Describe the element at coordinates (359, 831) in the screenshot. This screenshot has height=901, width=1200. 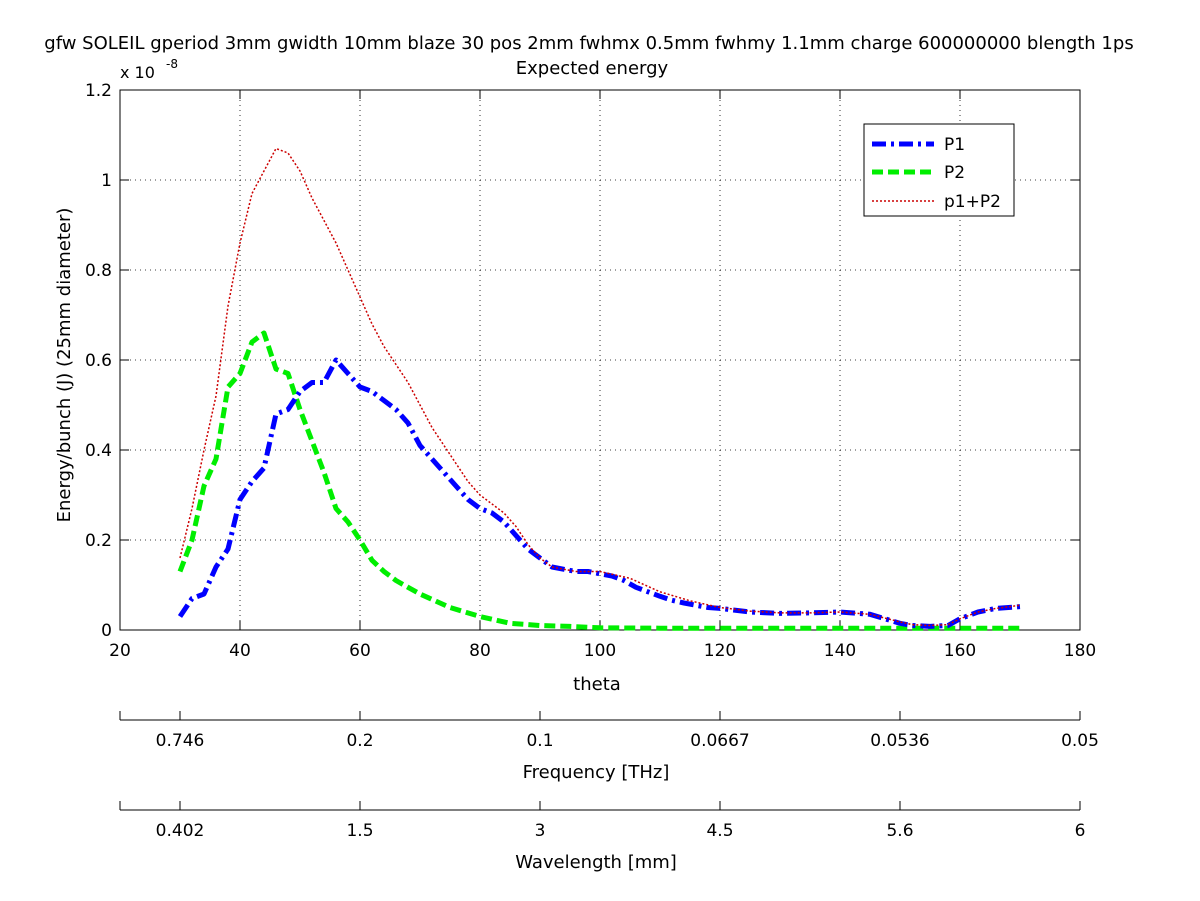
I see `wavelength-tick-label: 1.5` at that location.